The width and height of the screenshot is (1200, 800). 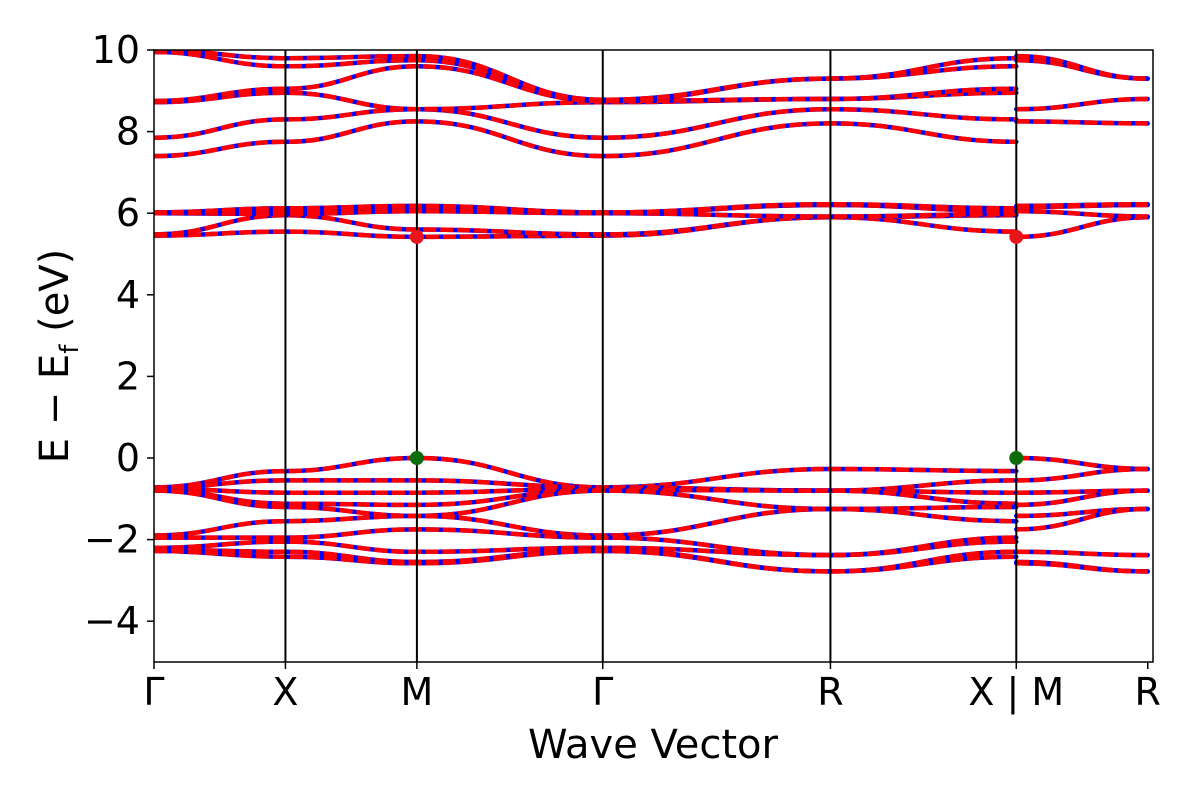 I want to click on x-tick-label: X | M, so click(x=1016, y=692).